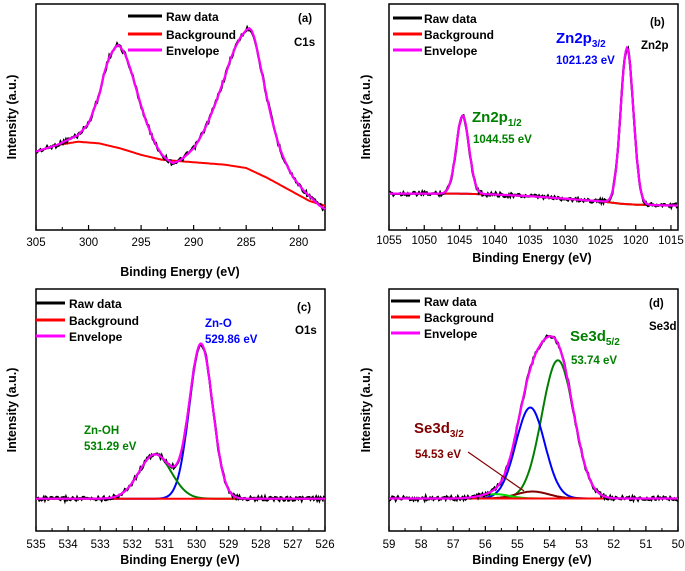 This screenshot has height=571, width=685. What do you see at coordinates (495, 241) in the screenshot?
I see `x-tick-label-b-1040: 1040` at bounding box center [495, 241].